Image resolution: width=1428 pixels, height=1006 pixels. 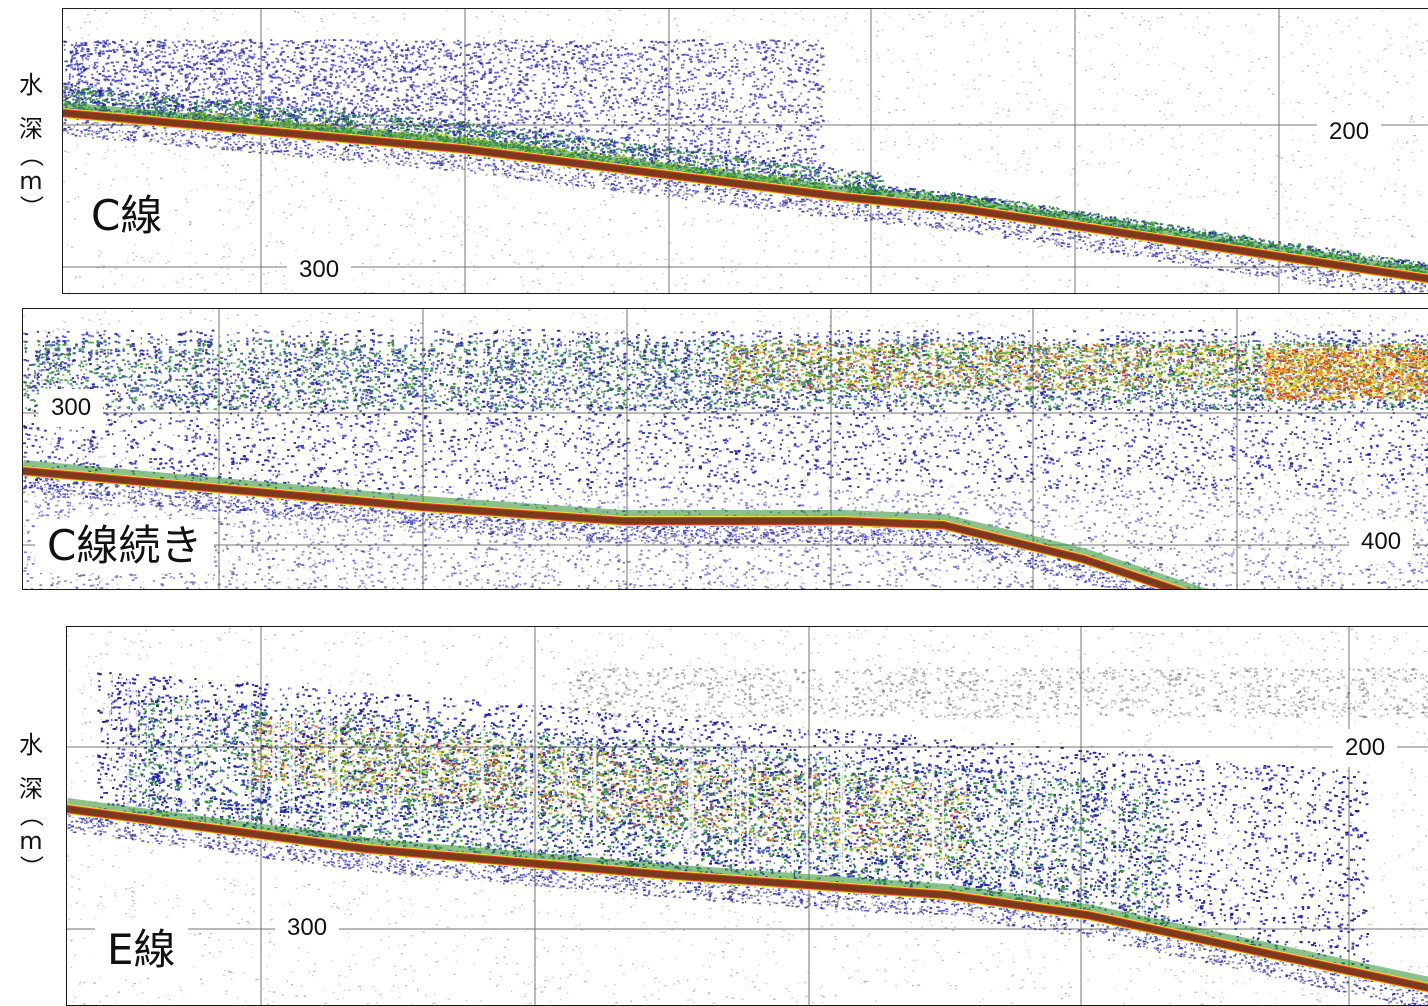 I want to click on y-axis-label-bottom: 水 深 （ m ）, so click(x=31, y=804).